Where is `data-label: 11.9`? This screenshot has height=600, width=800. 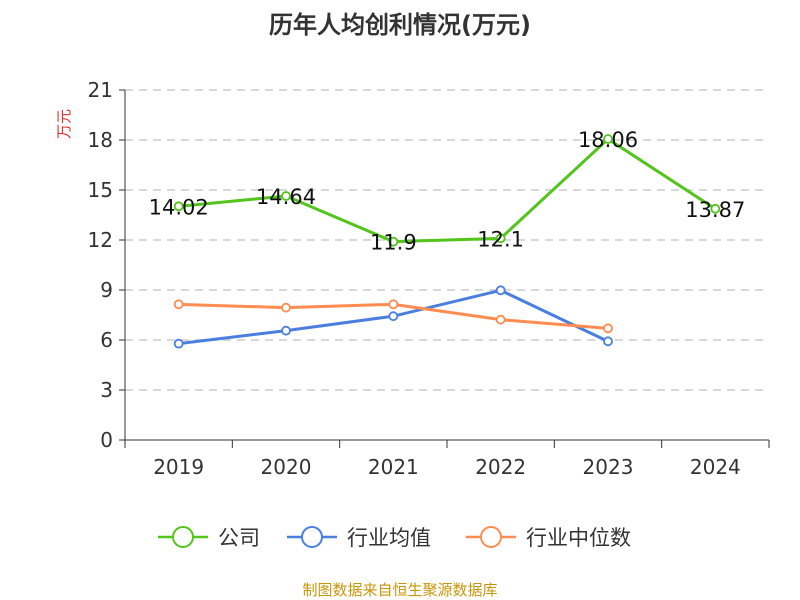 data-label: 11.9 is located at coordinates (393, 243).